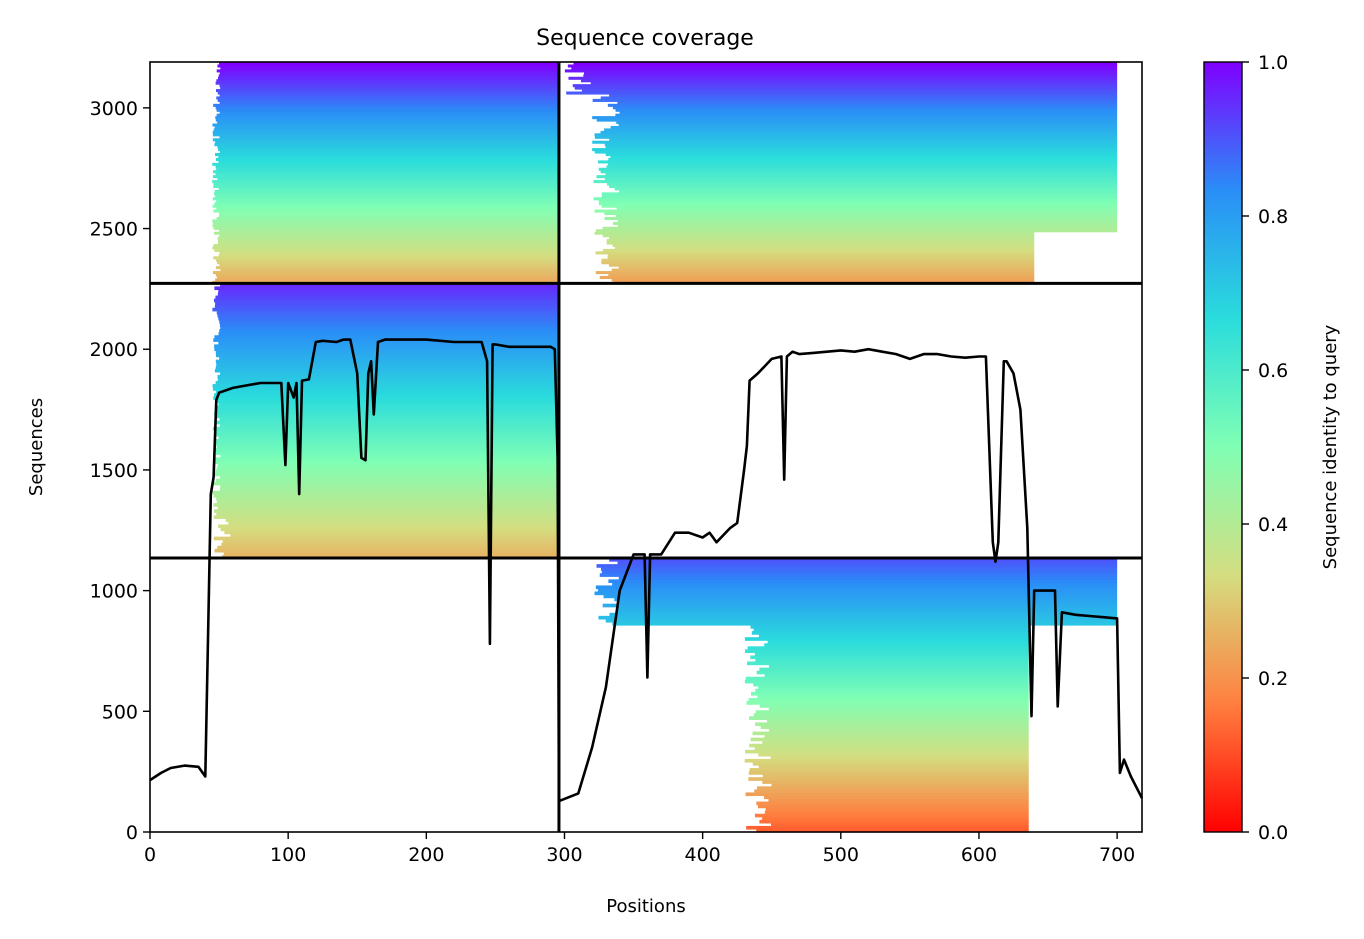 The width and height of the screenshot is (1364, 939). Describe the element at coordinates (645, 906) in the screenshot. I see `x-axis-label: Positions` at that location.